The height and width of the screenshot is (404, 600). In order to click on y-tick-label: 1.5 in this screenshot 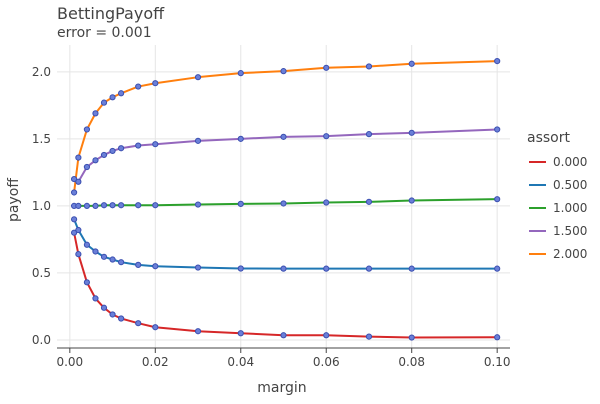, I will do `click(41, 139)`.